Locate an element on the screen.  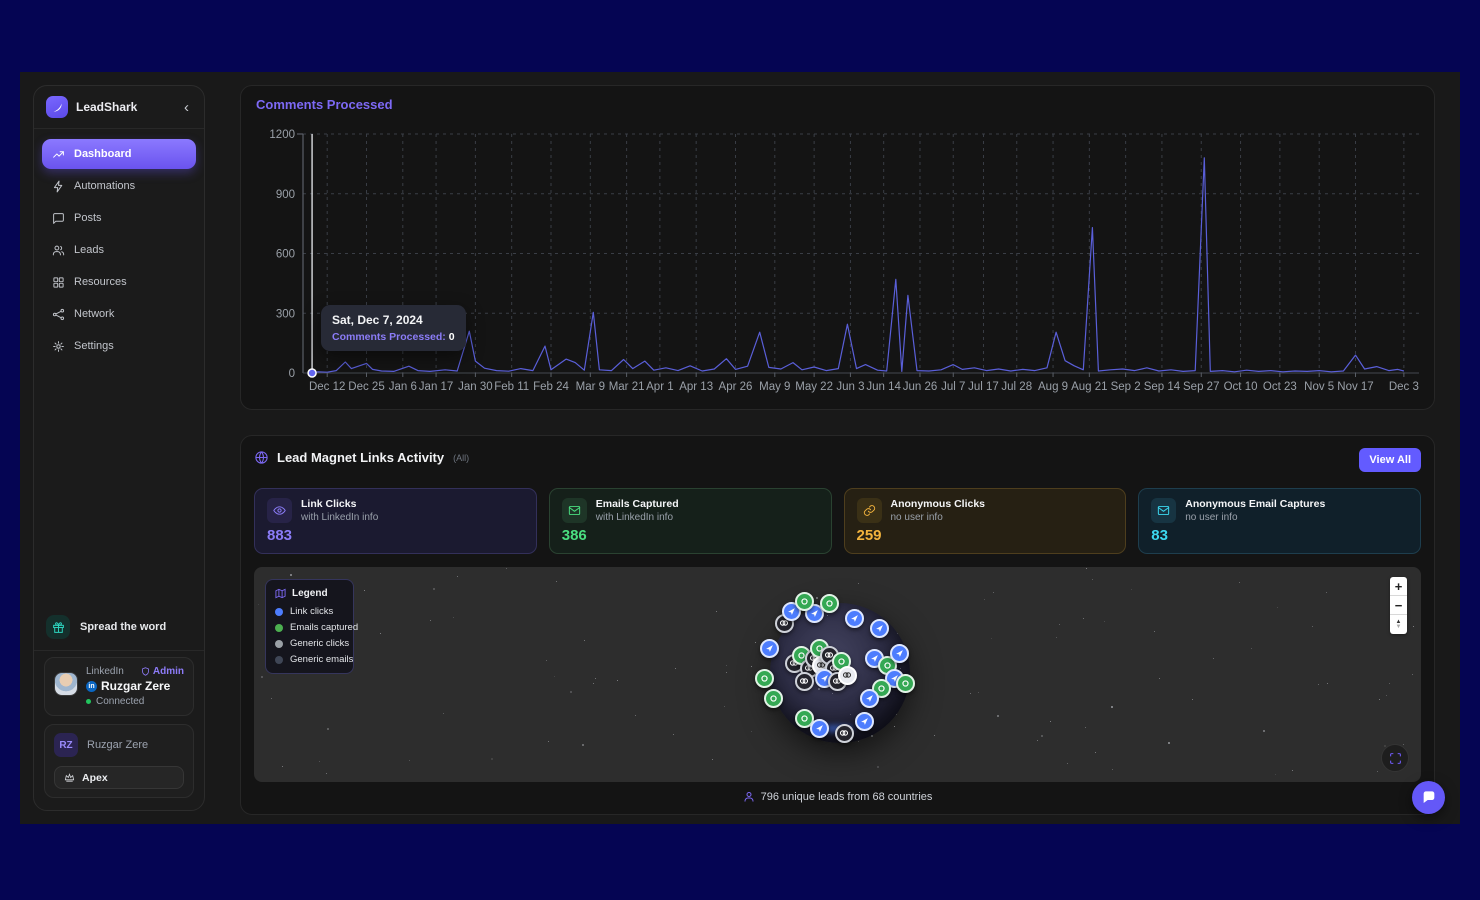
svg-text: Sep 2 is located at coordinates (1126, 387).